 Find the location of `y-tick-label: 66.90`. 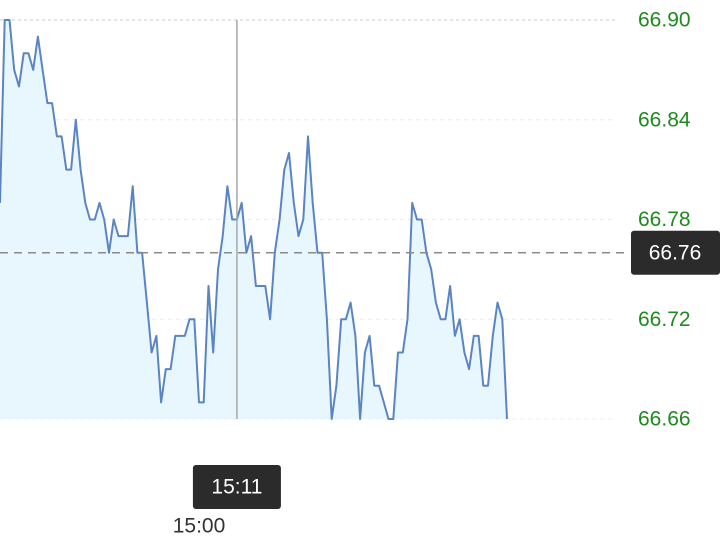

y-tick-label: 66.90 is located at coordinates (664, 20).